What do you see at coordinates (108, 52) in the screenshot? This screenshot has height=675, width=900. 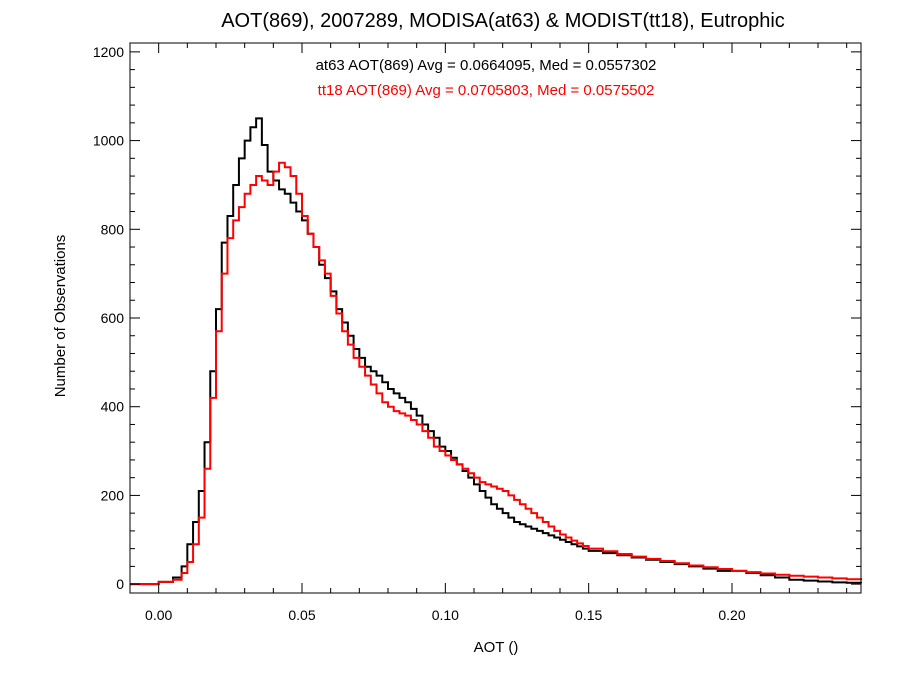 I see `y-tick-label: 1200` at bounding box center [108, 52].